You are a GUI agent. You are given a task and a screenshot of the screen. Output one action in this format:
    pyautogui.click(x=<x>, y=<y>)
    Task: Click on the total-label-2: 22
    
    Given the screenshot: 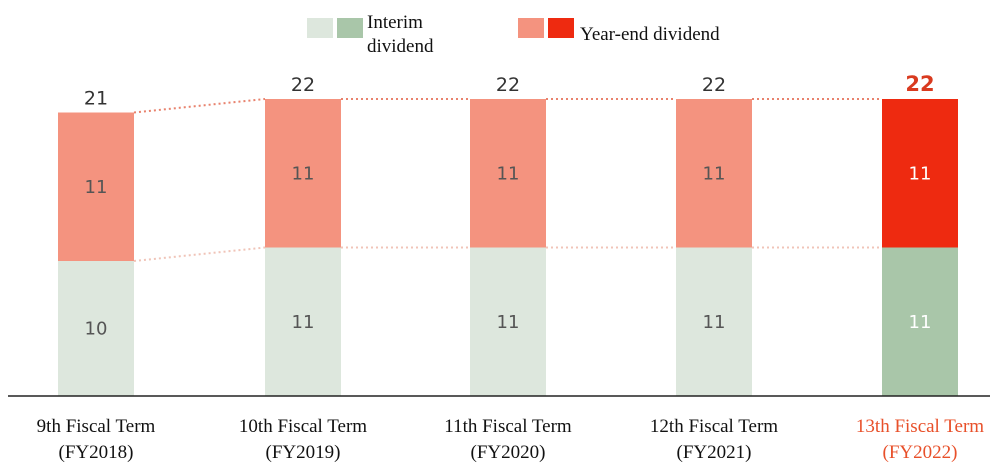 What is the action you would take?
    pyautogui.click(x=508, y=85)
    